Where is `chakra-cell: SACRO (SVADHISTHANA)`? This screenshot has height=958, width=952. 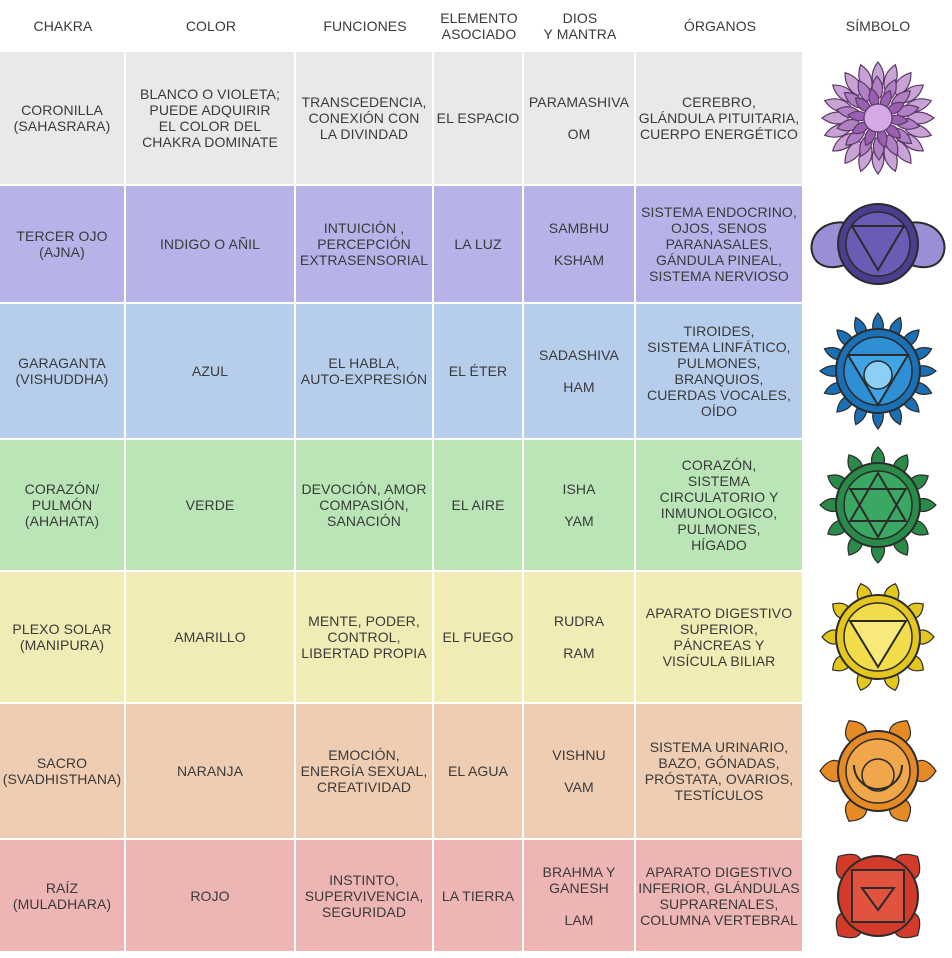
chakra-cell: SACRO (SVADHISTHANA) is located at coordinates (62, 771).